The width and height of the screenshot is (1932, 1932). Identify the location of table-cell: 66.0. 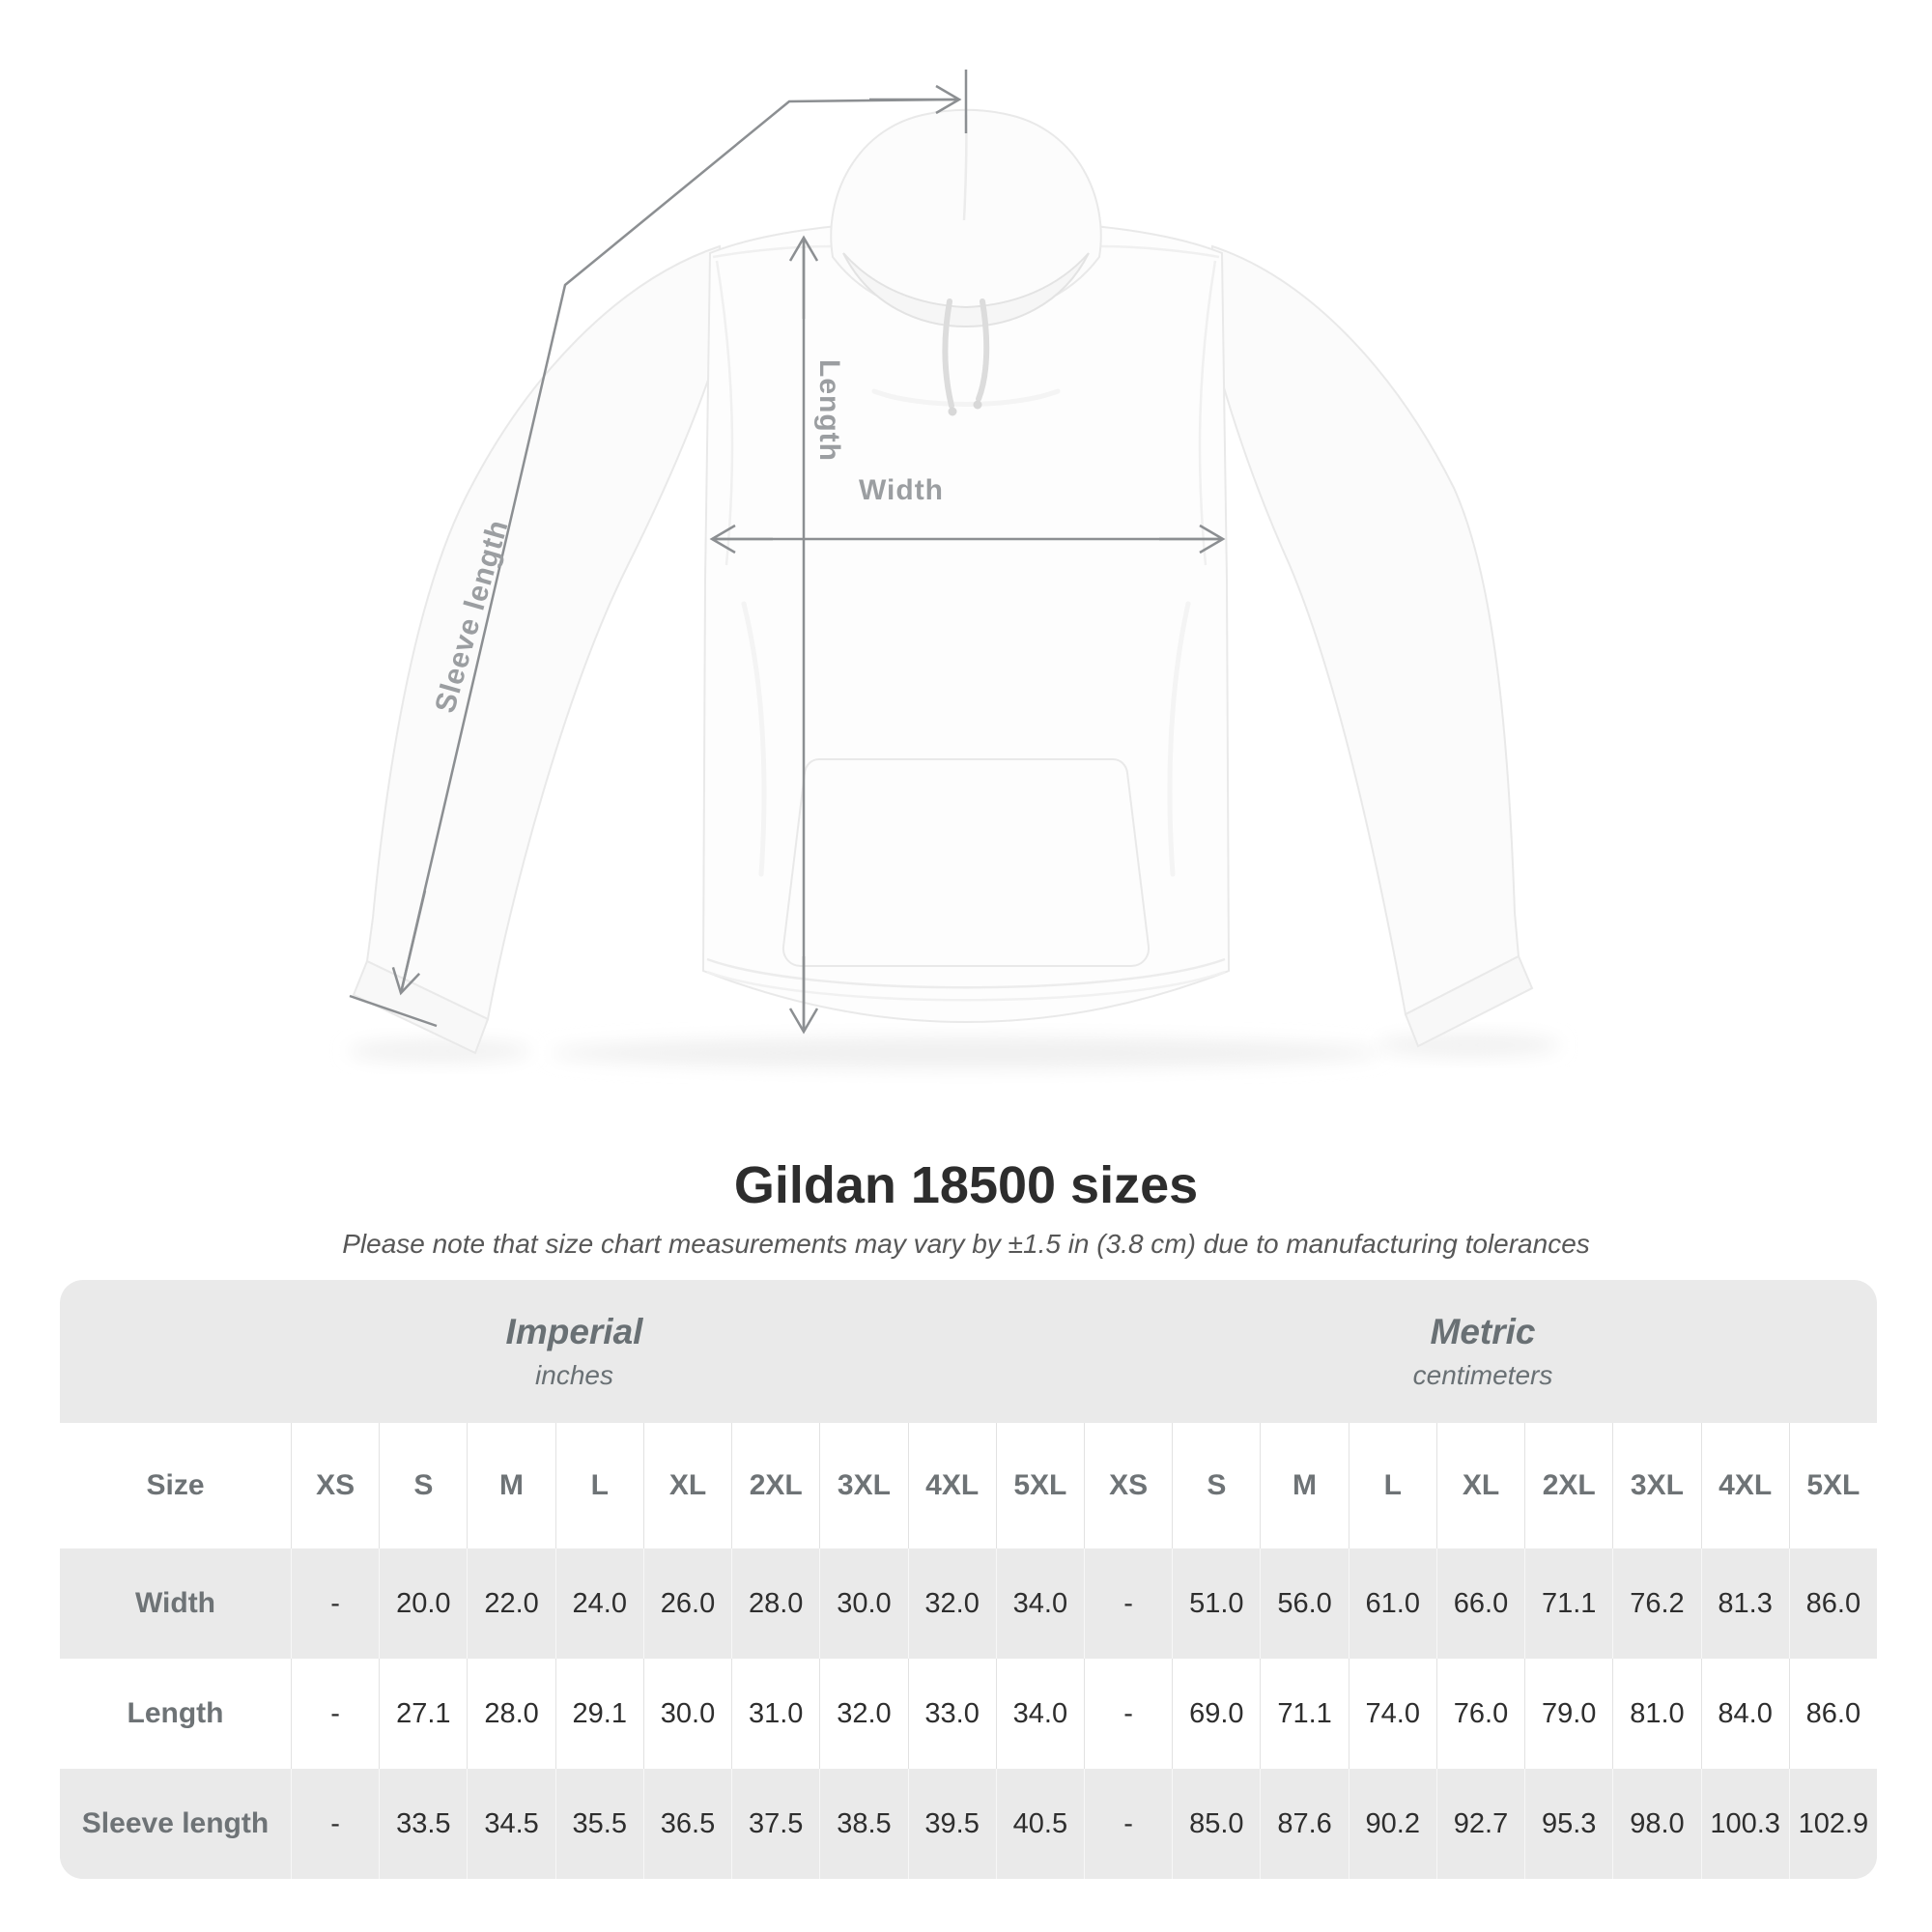
(1479, 1603).